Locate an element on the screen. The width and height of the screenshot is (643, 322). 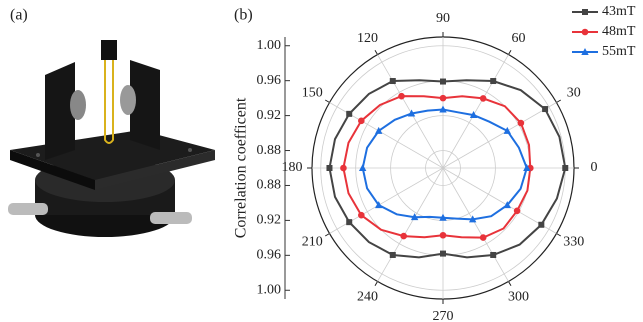
theta-tick-label: 240 is located at coordinates (367, 296).